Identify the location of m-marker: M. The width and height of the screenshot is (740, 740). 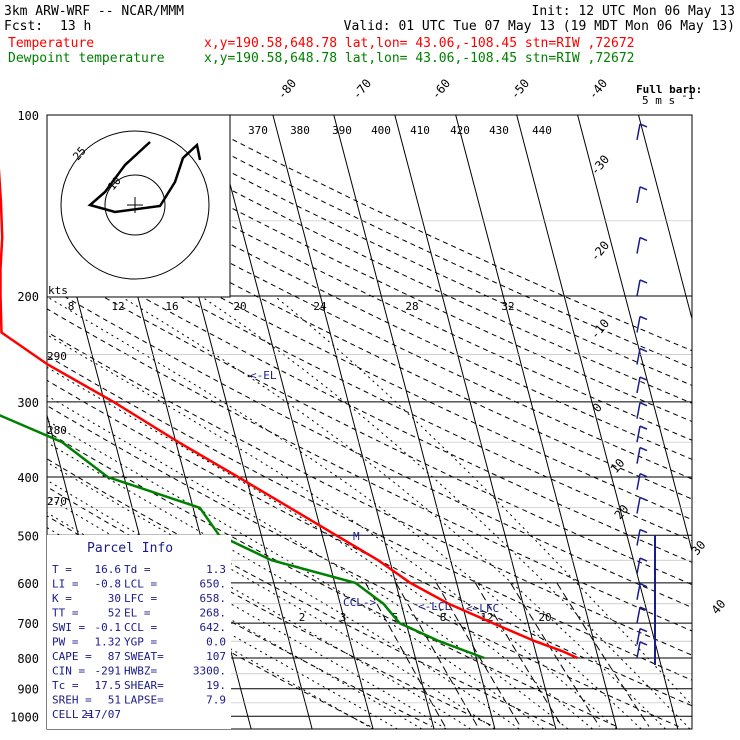
(356, 536).